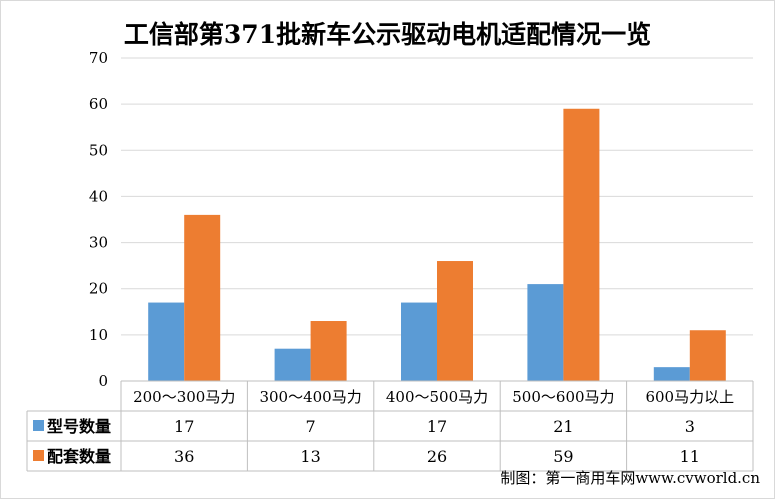 The height and width of the screenshot is (499, 775). Describe the element at coordinates (184, 397) in the screenshot. I see `category-label: 200～300马力` at that location.